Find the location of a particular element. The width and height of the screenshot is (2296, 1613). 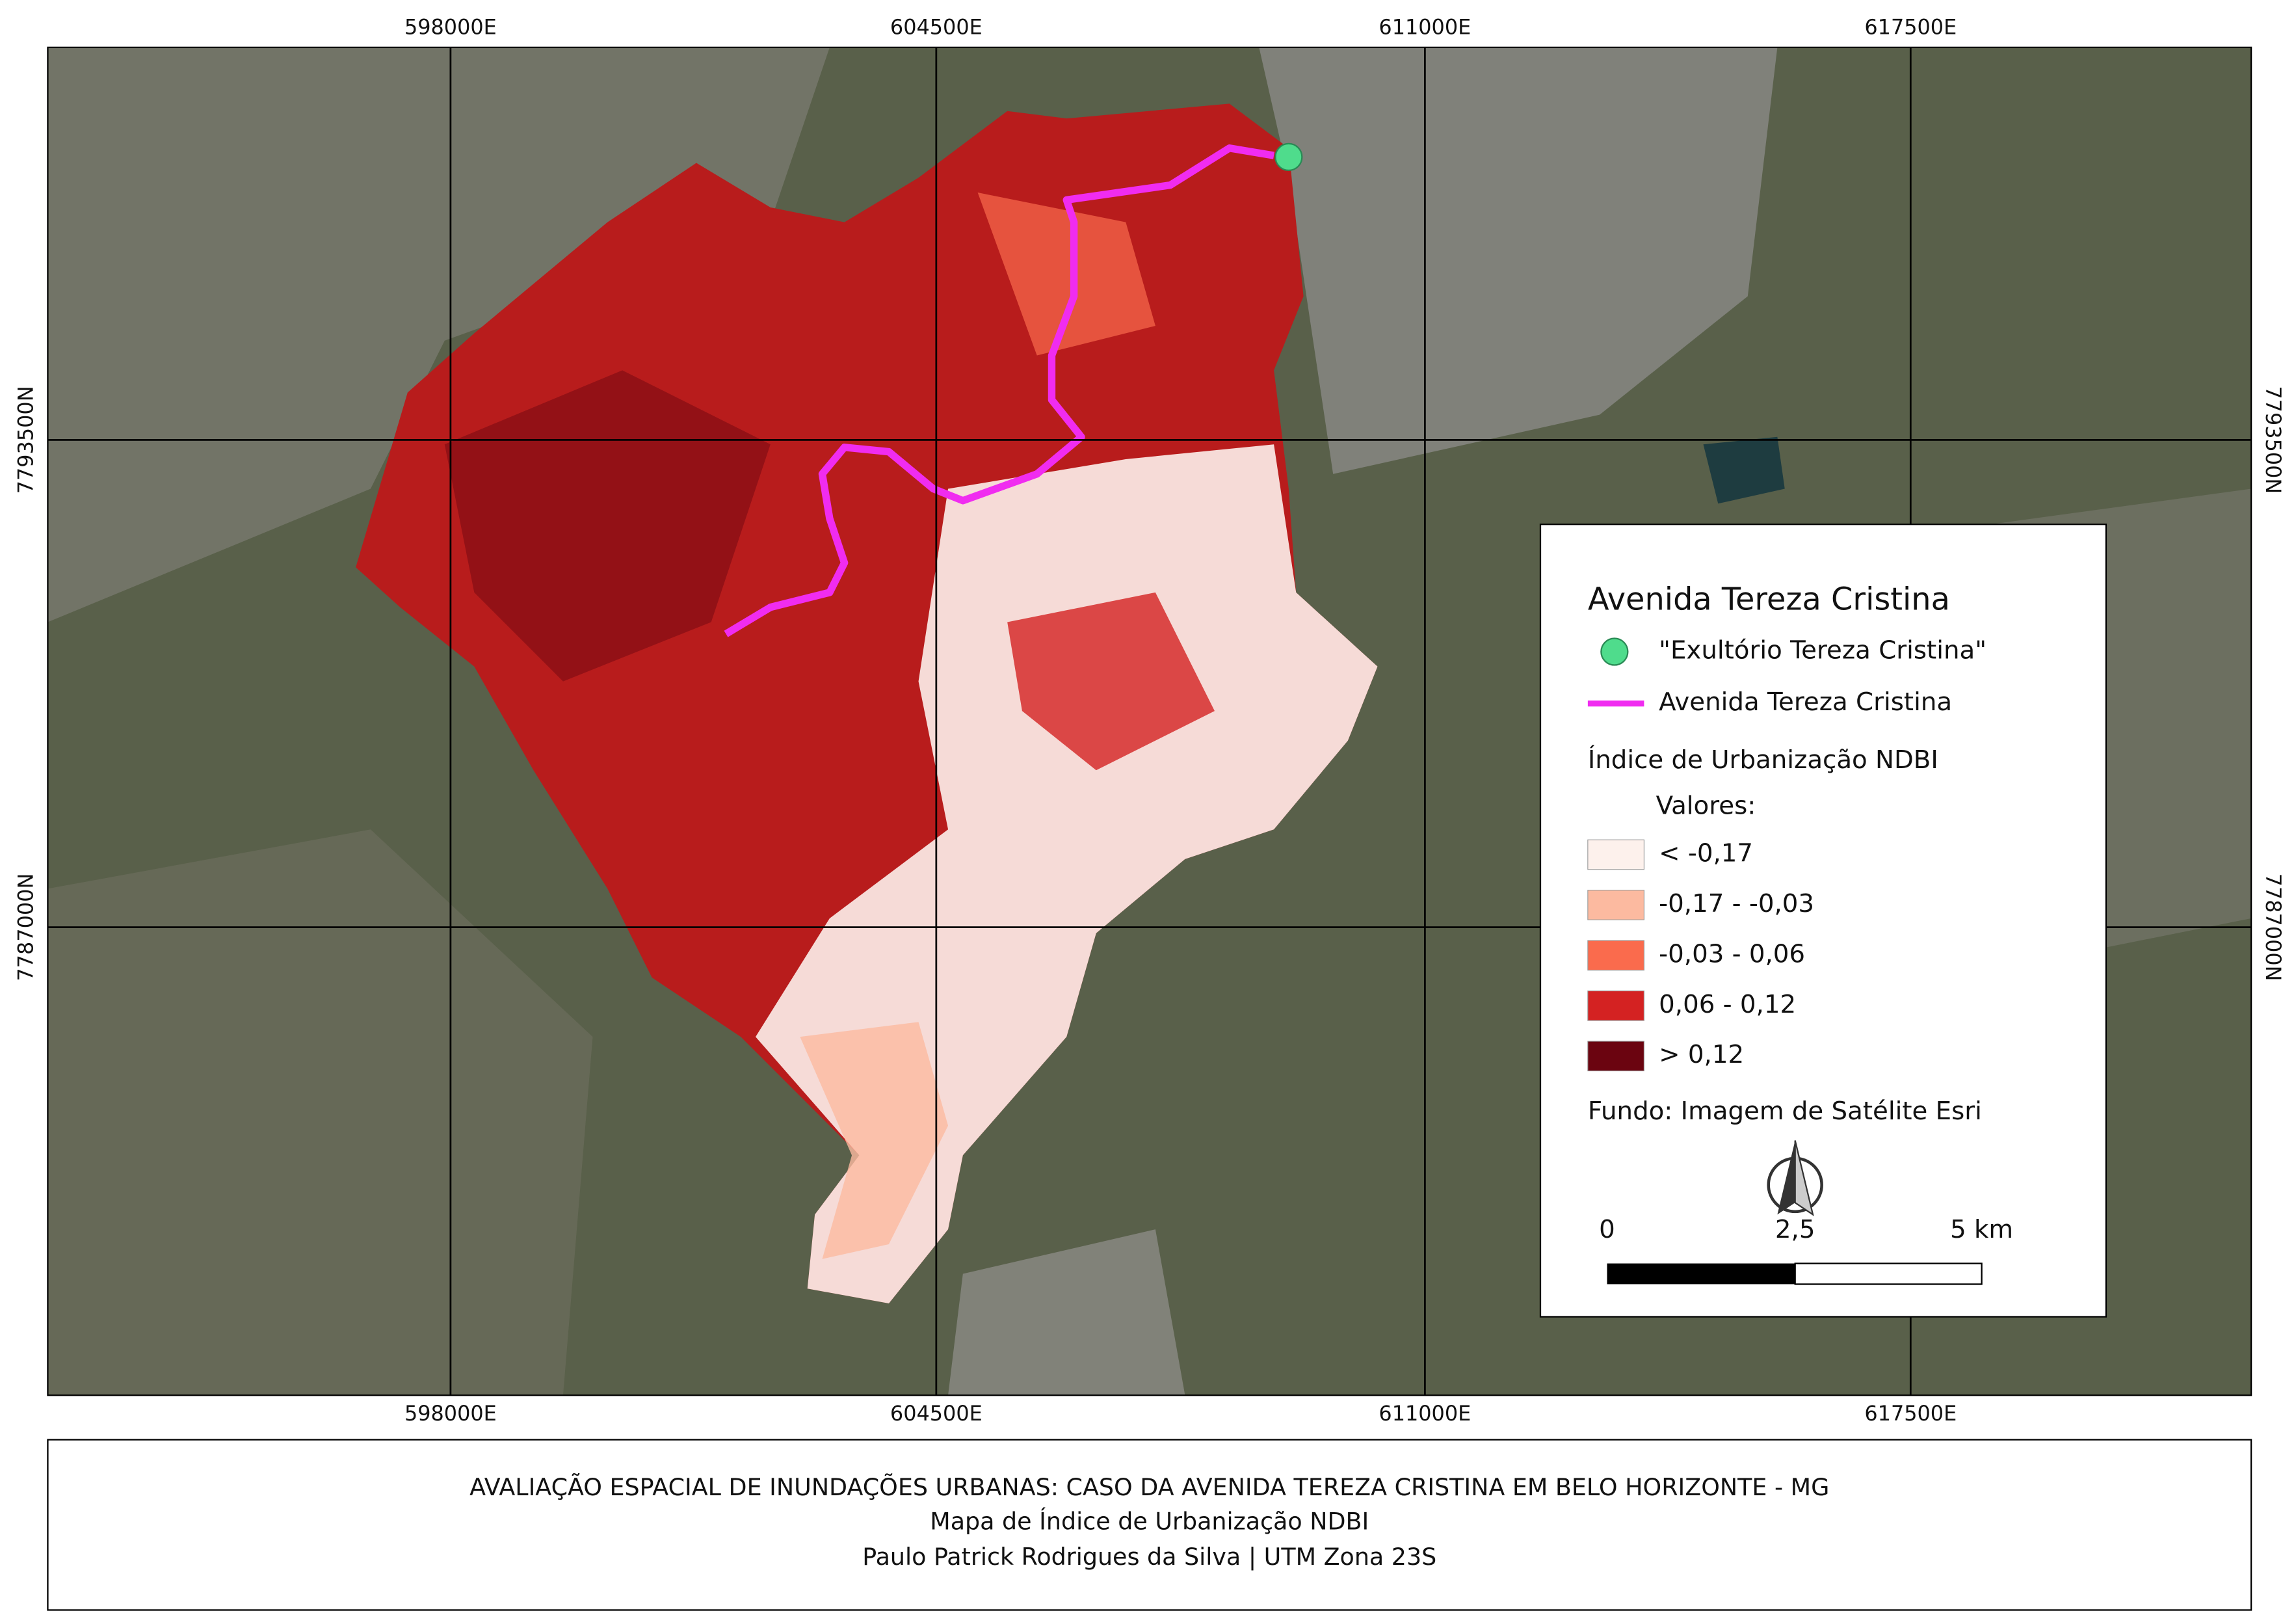

outlet-point is located at coordinates (1288, 157).